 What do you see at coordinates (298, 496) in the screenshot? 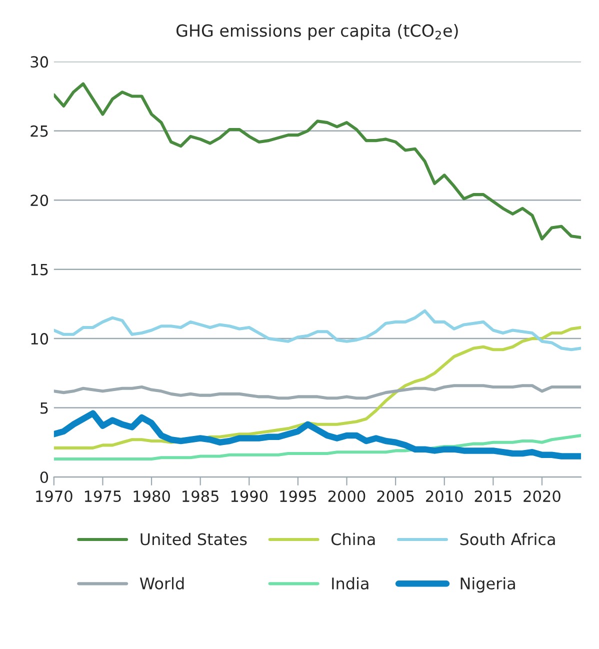
I see `x-tick-label: 1995` at bounding box center [298, 496].